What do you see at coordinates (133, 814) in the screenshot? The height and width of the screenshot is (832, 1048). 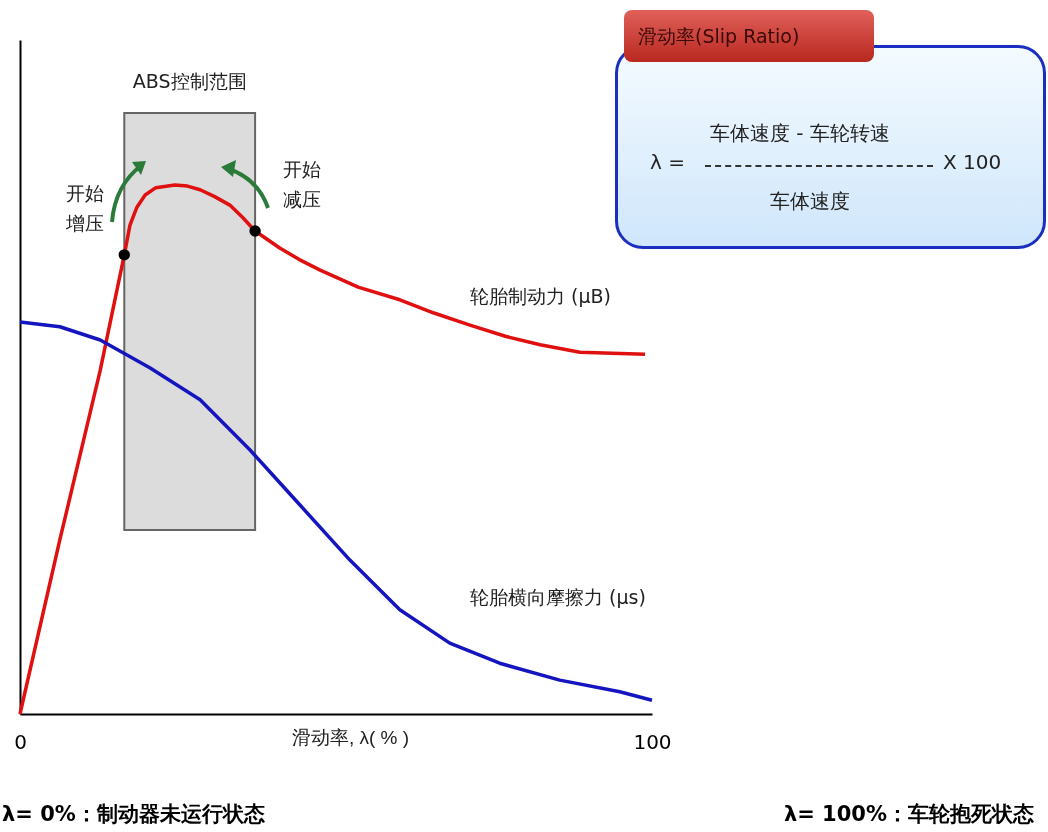 I see `text: λ= 0%：制动器未运行状态` at bounding box center [133, 814].